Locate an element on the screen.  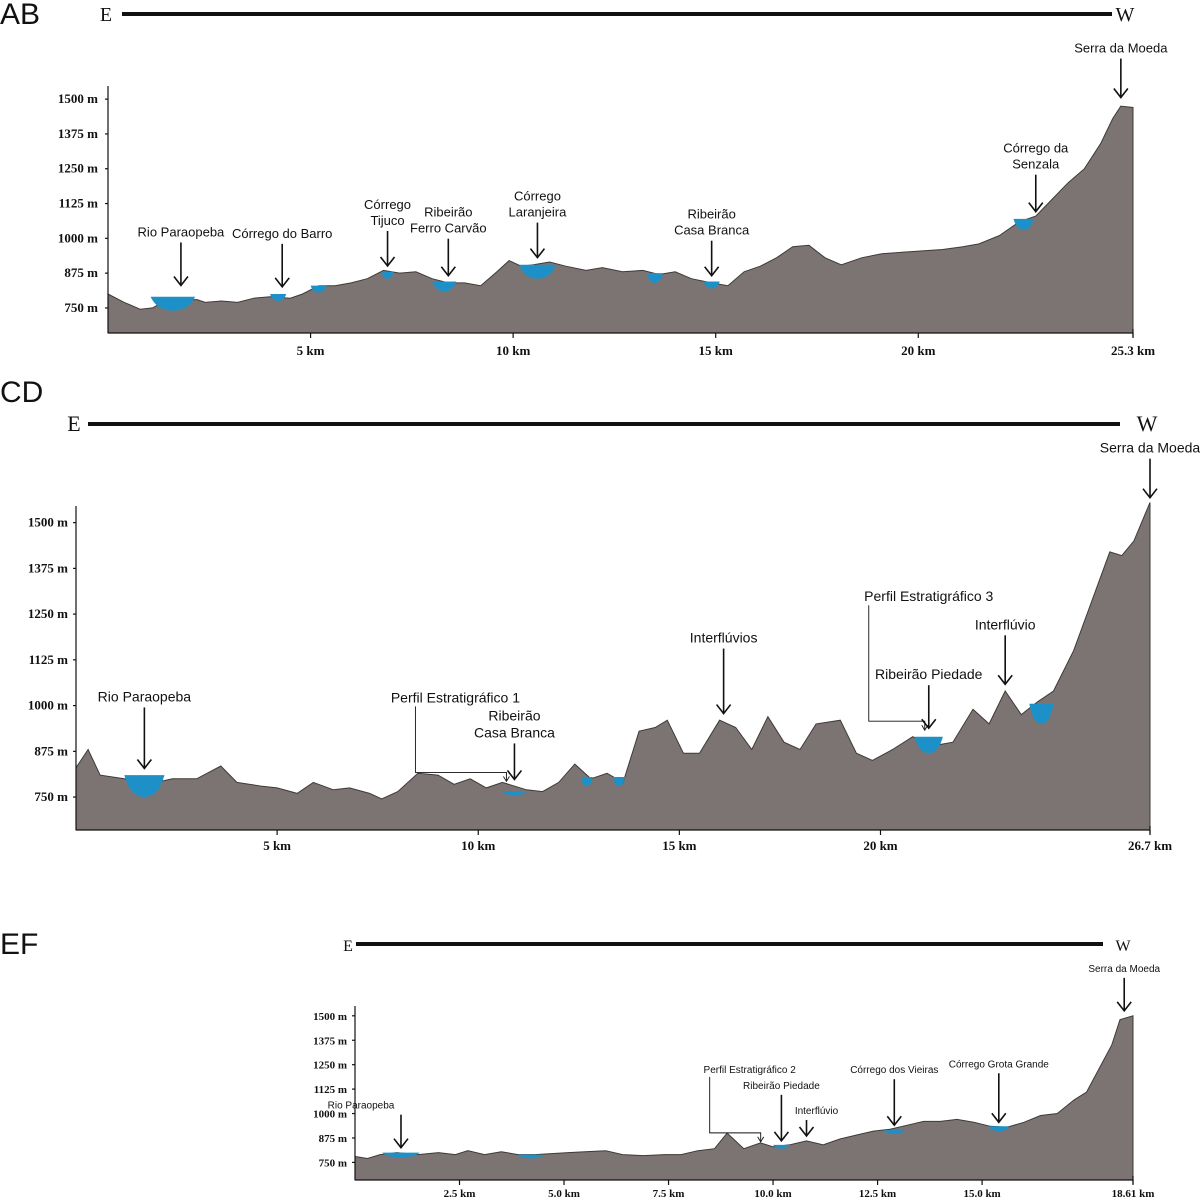
annotation-c-rrego-tijuco: Córrego is located at coordinates (387, 204).